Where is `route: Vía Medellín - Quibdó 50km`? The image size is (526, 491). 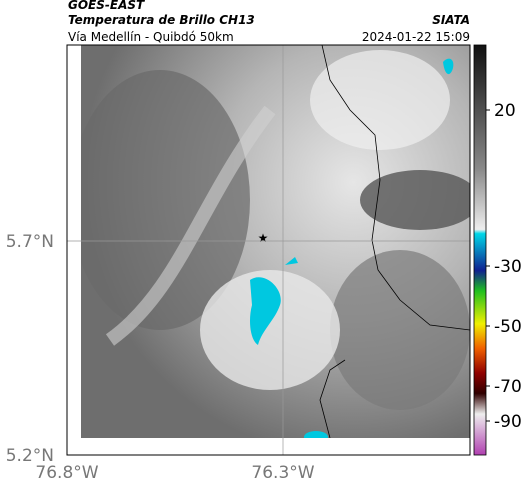 route: Vía Medellín - Quibdó 50km is located at coordinates (151, 37).